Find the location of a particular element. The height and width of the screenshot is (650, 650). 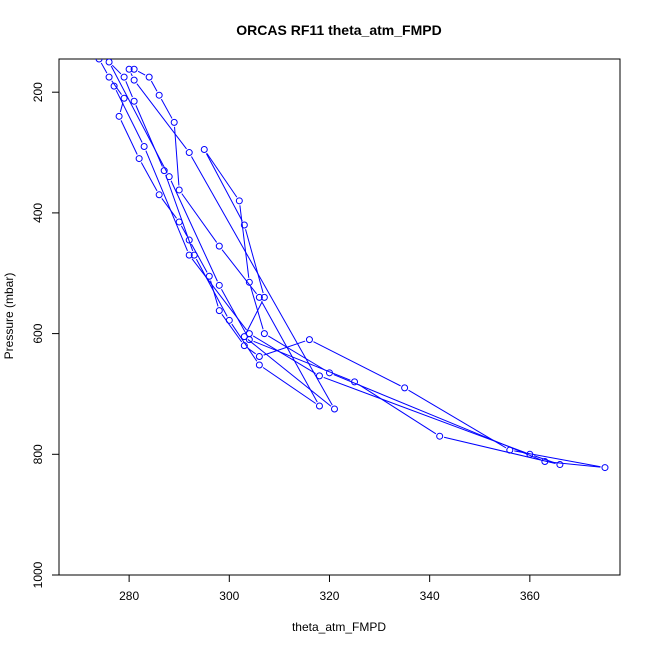

x-tick-label: 280 is located at coordinates (129, 596).